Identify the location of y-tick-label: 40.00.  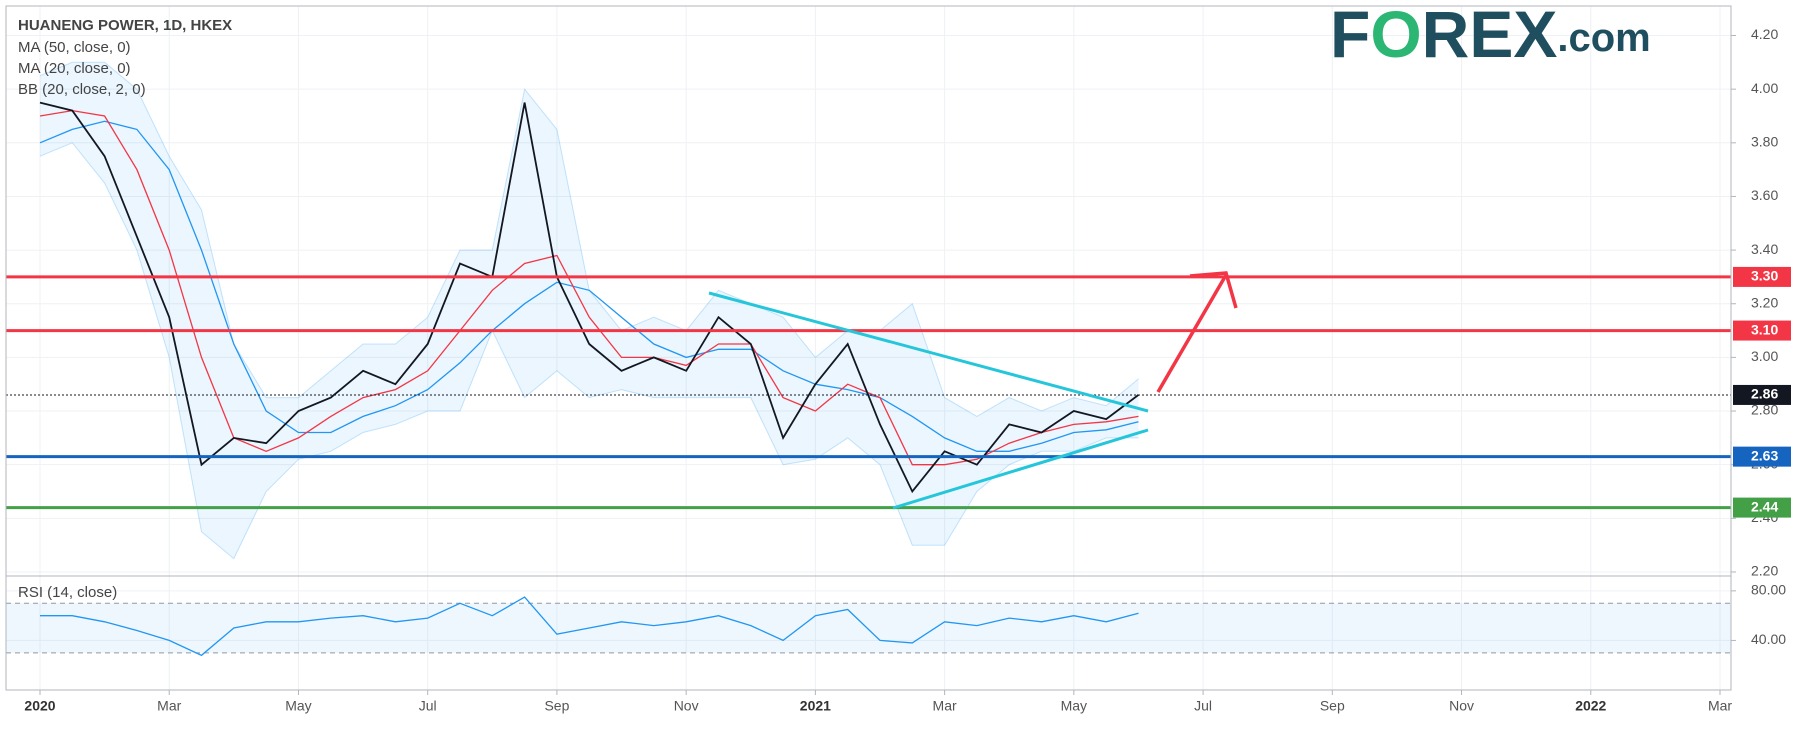
(1768, 639).